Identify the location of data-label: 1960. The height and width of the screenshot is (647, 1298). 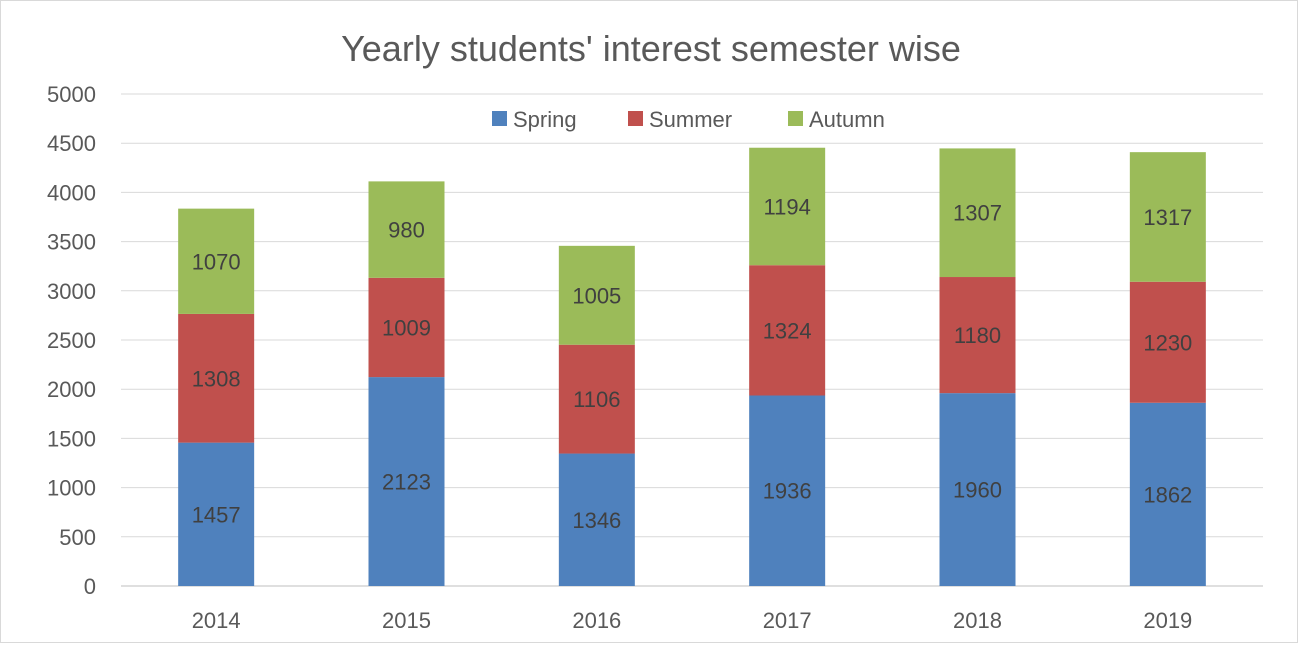
(977, 490).